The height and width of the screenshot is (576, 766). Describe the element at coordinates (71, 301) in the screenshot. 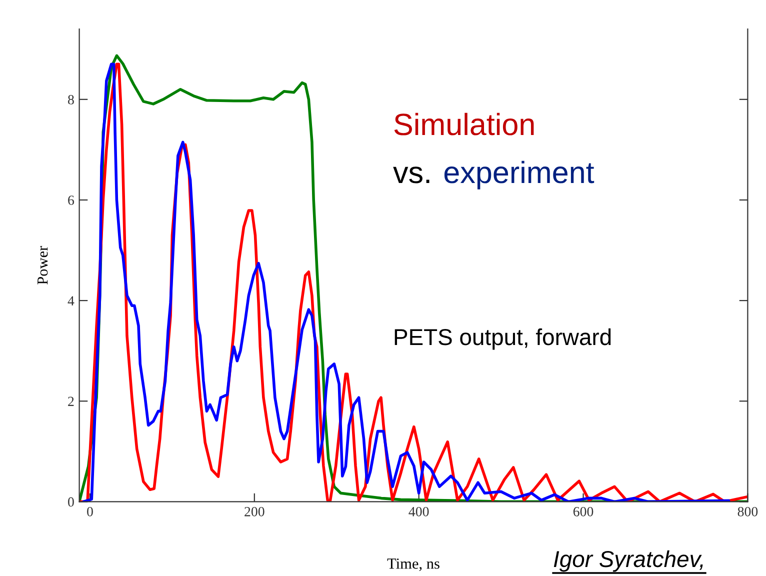

I see `y-tick-label: 4` at that location.